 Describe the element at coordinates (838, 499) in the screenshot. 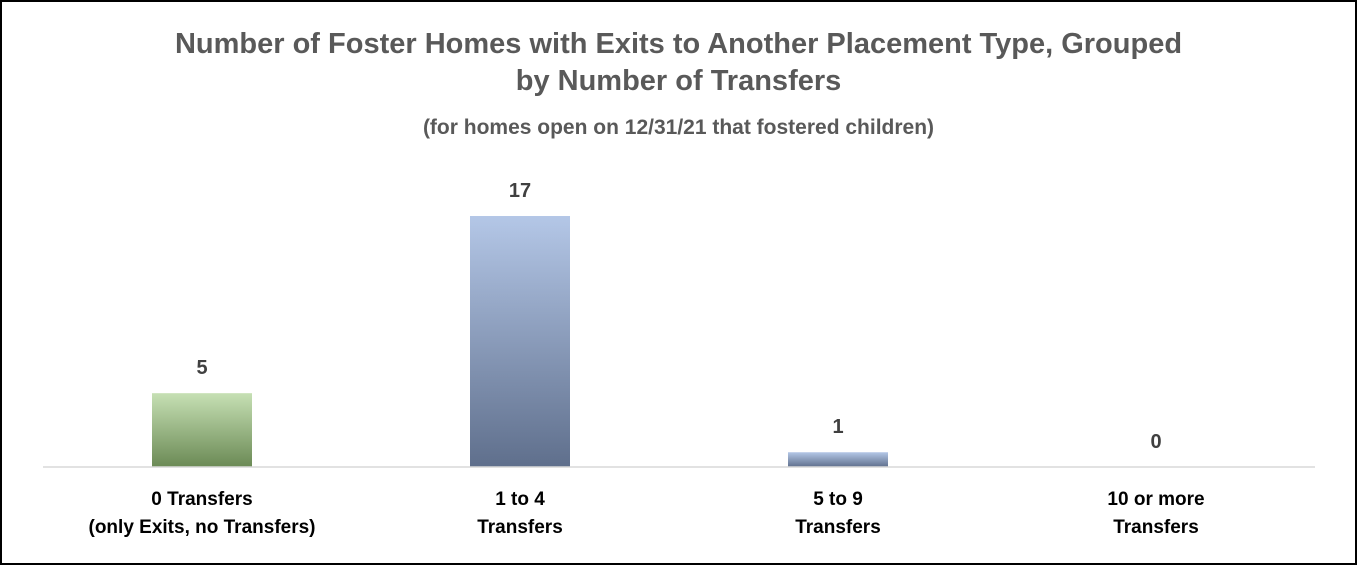

I see `category-label-2-line-0: 5 to 9` at that location.